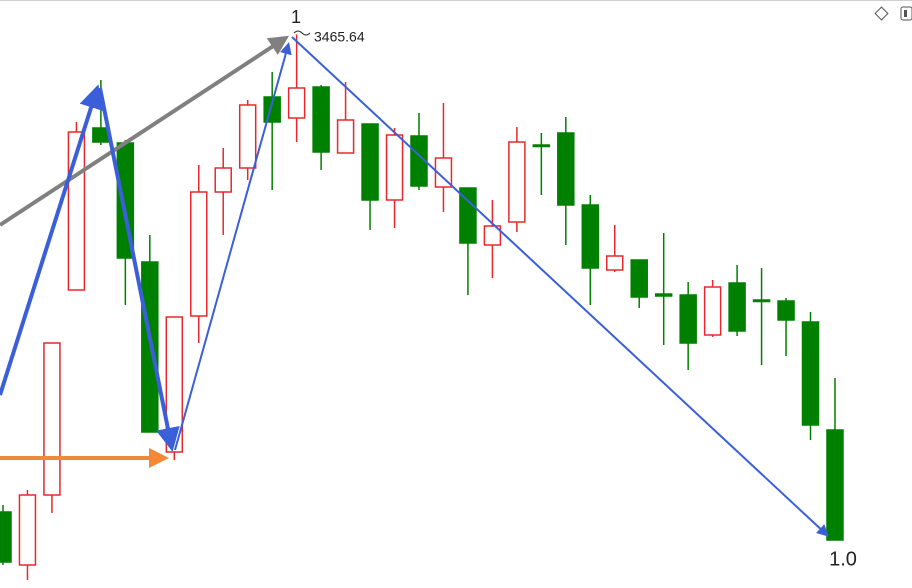 Image resolution: width=912 pixels, height=588 pixels. I want to click on wave-label: 1.0, so click(843, 559).